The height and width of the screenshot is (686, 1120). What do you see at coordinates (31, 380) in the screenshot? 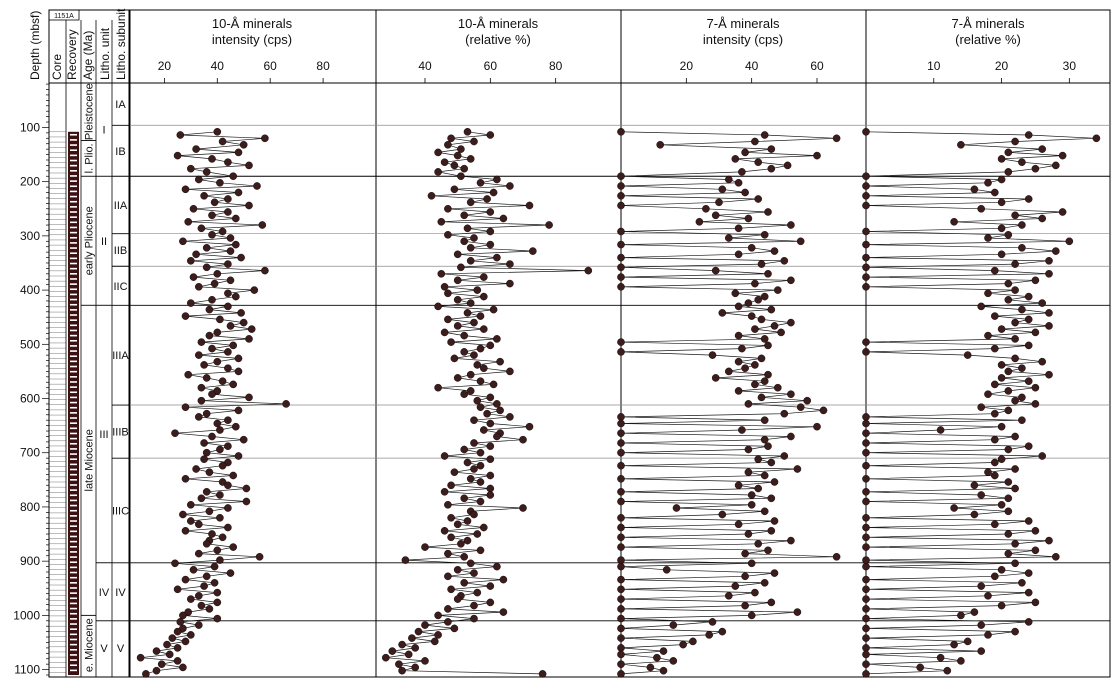
I see `depth-axis: 100 200 300 400 500 600 700 800 900 1000 1100` at bounding box center [31, 380].